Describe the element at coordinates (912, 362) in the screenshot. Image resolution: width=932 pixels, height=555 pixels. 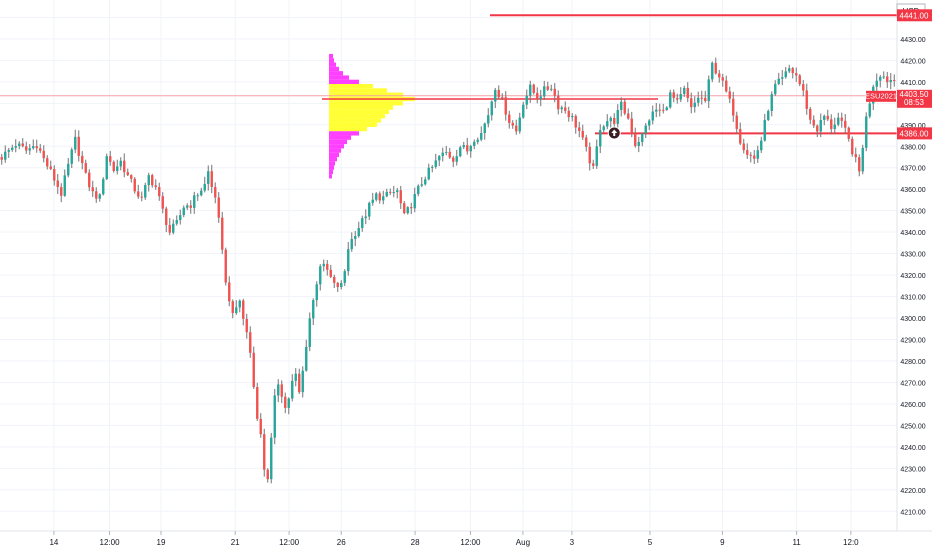
I see `price-tick-label: 4280.00` at that location.